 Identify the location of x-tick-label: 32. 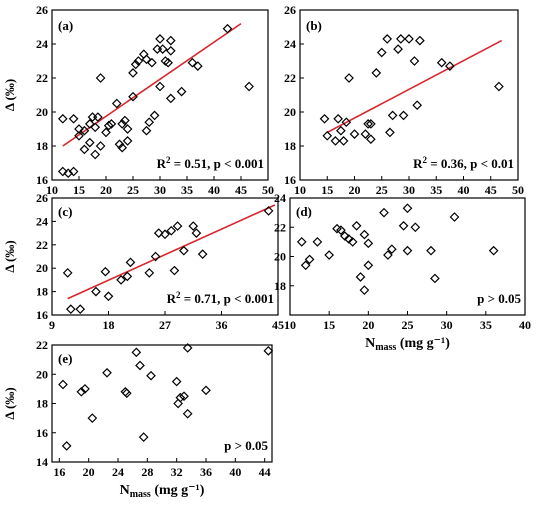
(177, 472).